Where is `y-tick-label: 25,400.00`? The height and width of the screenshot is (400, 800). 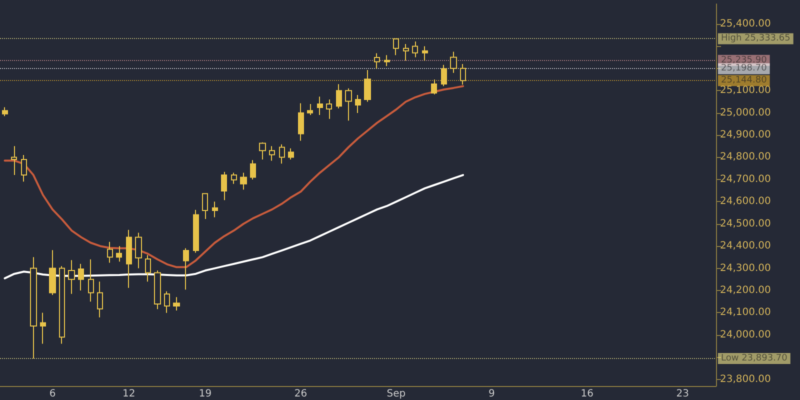
y-tick-label: 25,400.00 is located at coordinates (745, 24).